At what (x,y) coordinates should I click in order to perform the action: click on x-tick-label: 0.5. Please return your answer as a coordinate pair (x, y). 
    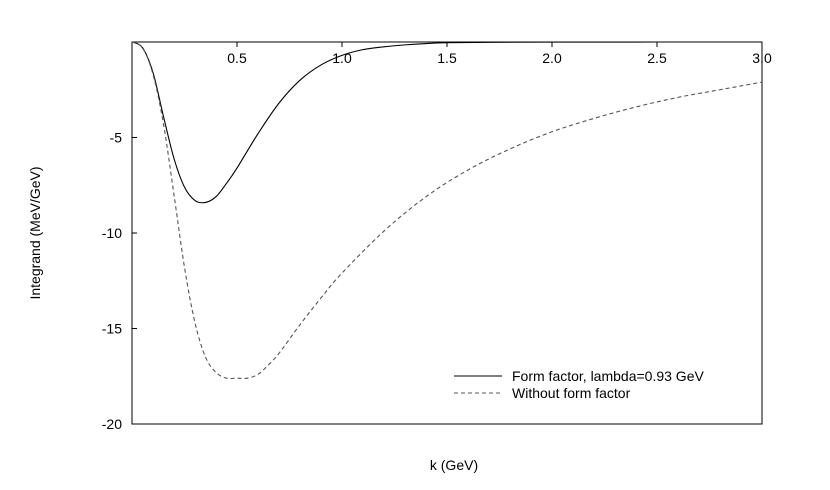
    Looking at the image, I should click on (237, 58).